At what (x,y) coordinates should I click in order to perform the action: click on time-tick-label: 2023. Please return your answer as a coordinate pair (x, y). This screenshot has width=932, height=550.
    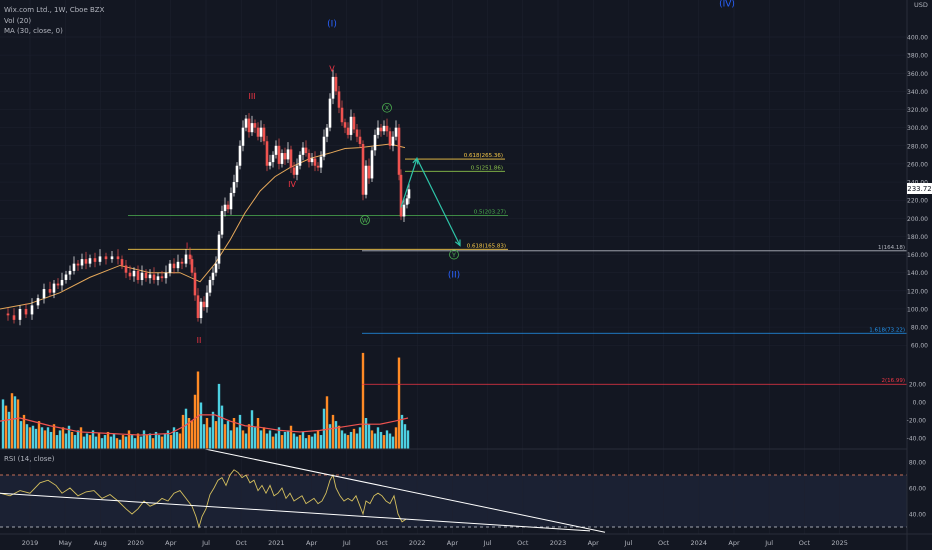
    Looking at the image, I should click on (558, 543).